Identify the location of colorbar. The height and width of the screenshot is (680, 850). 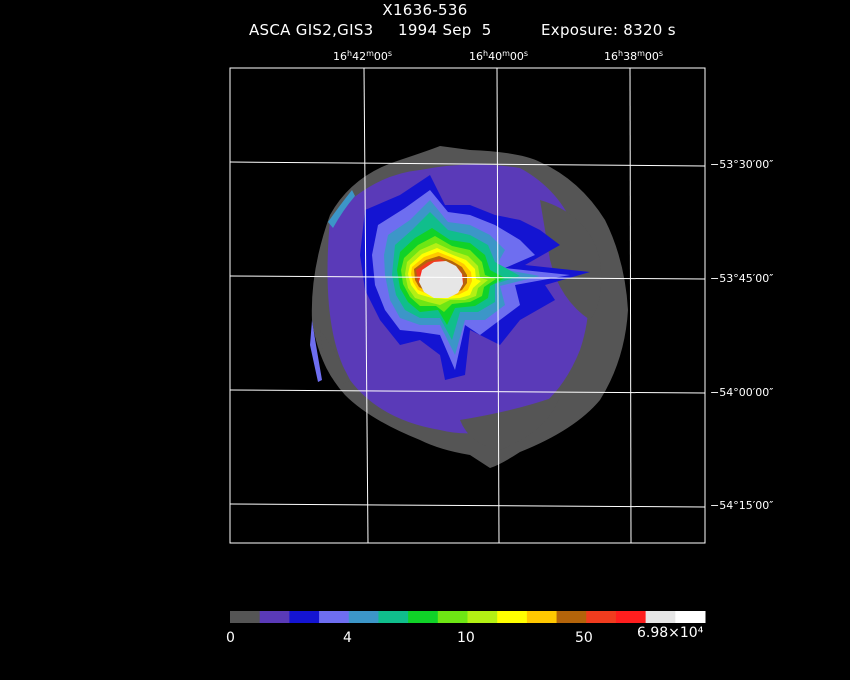
(468, 617).